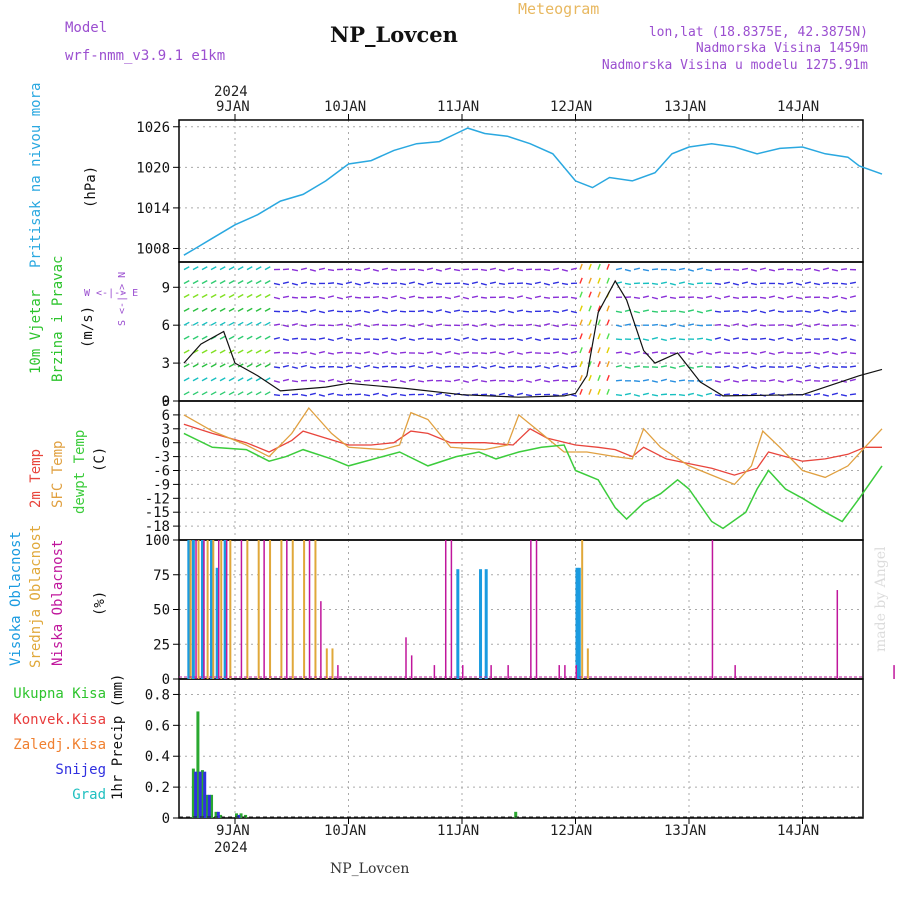  I want to click on series-temp-dewpt, so click(533, 481).